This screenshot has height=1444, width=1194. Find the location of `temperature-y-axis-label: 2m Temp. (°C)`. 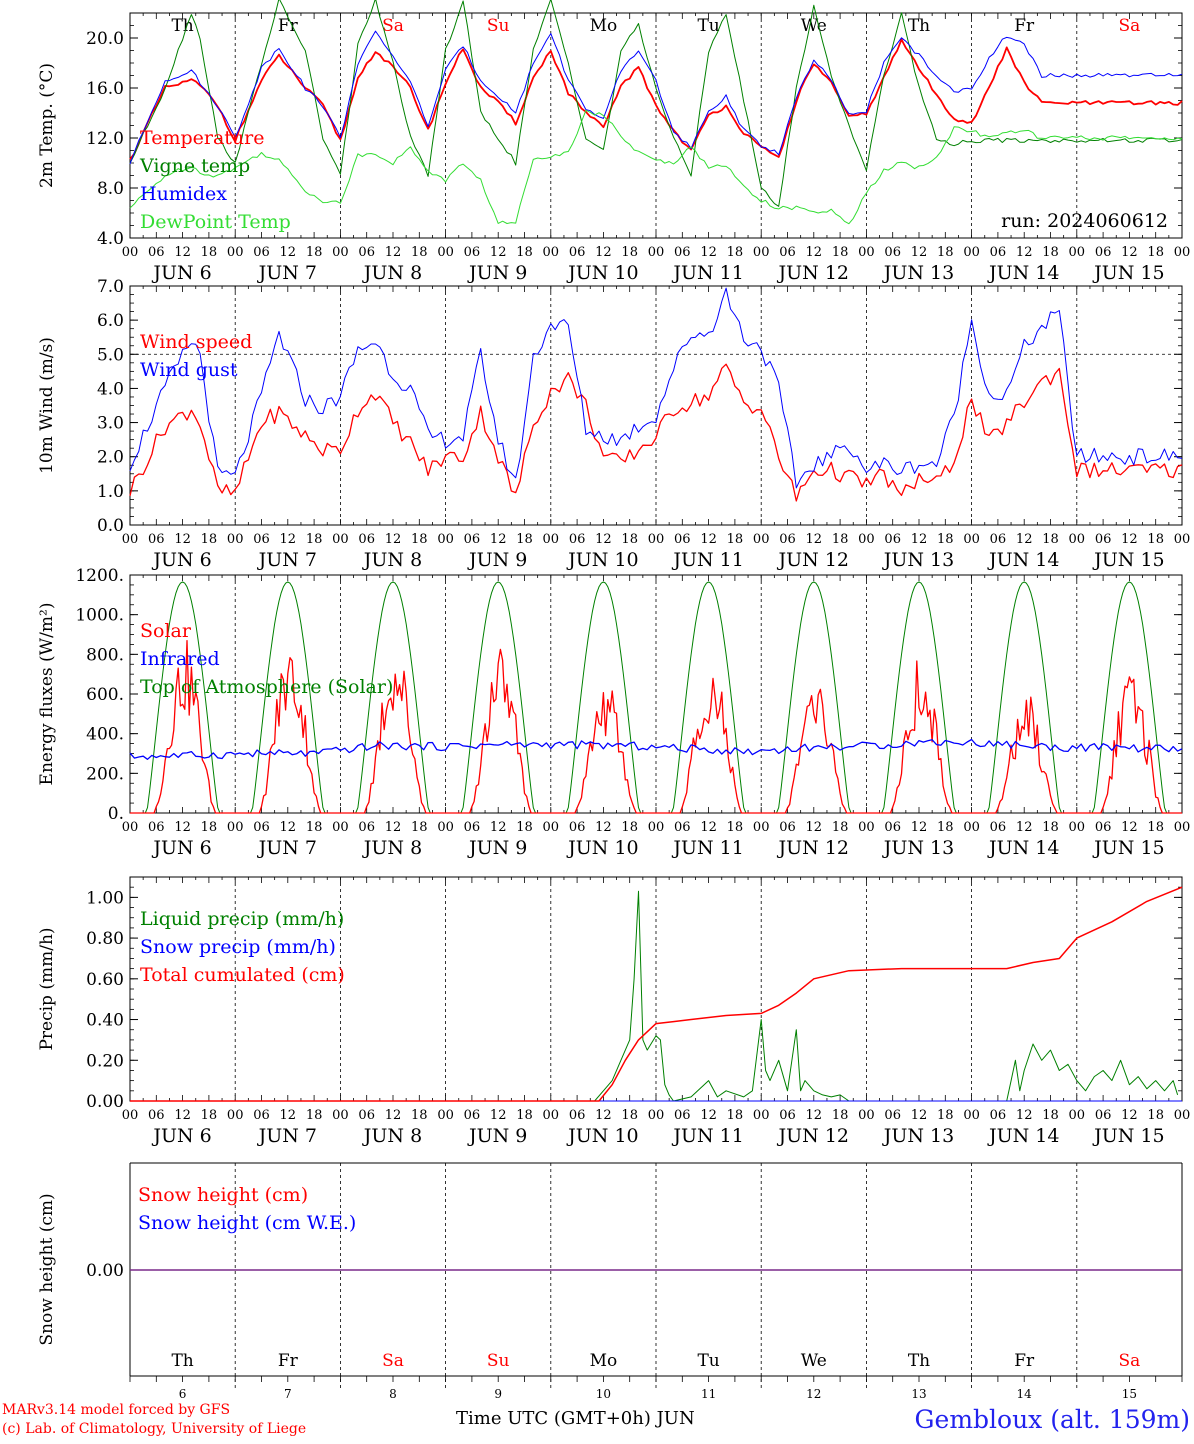

temperature-y-axis-label: 2m Temp. (°C) is located at coordinates (47, 125).